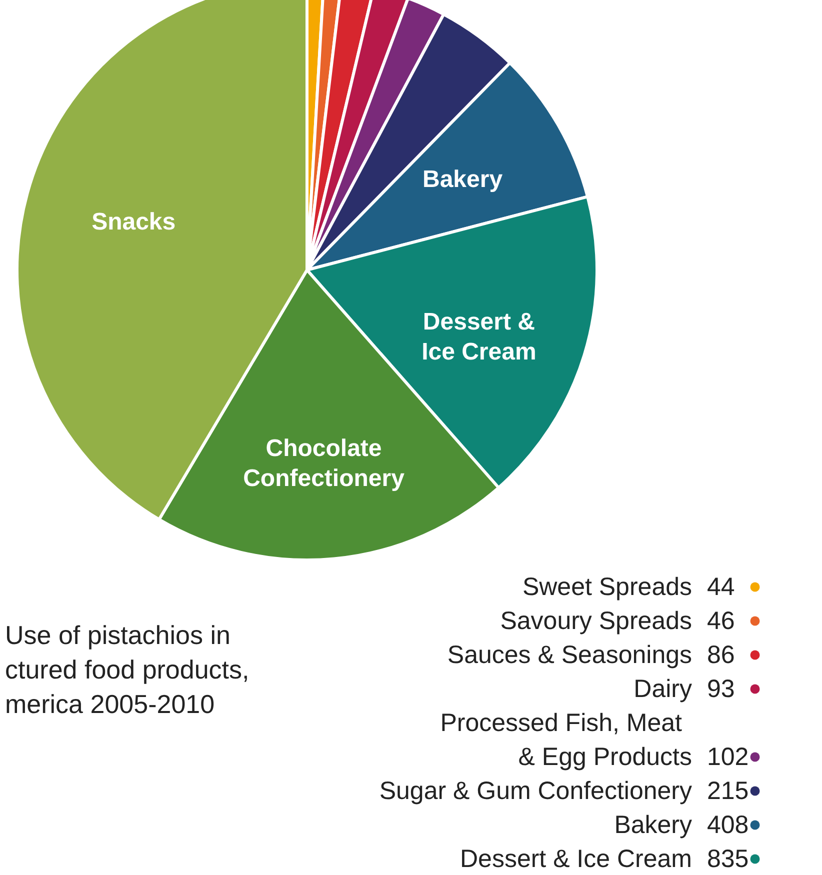  I want to click on legend-label: Dessert & Ice Cream, so click(576, 859).